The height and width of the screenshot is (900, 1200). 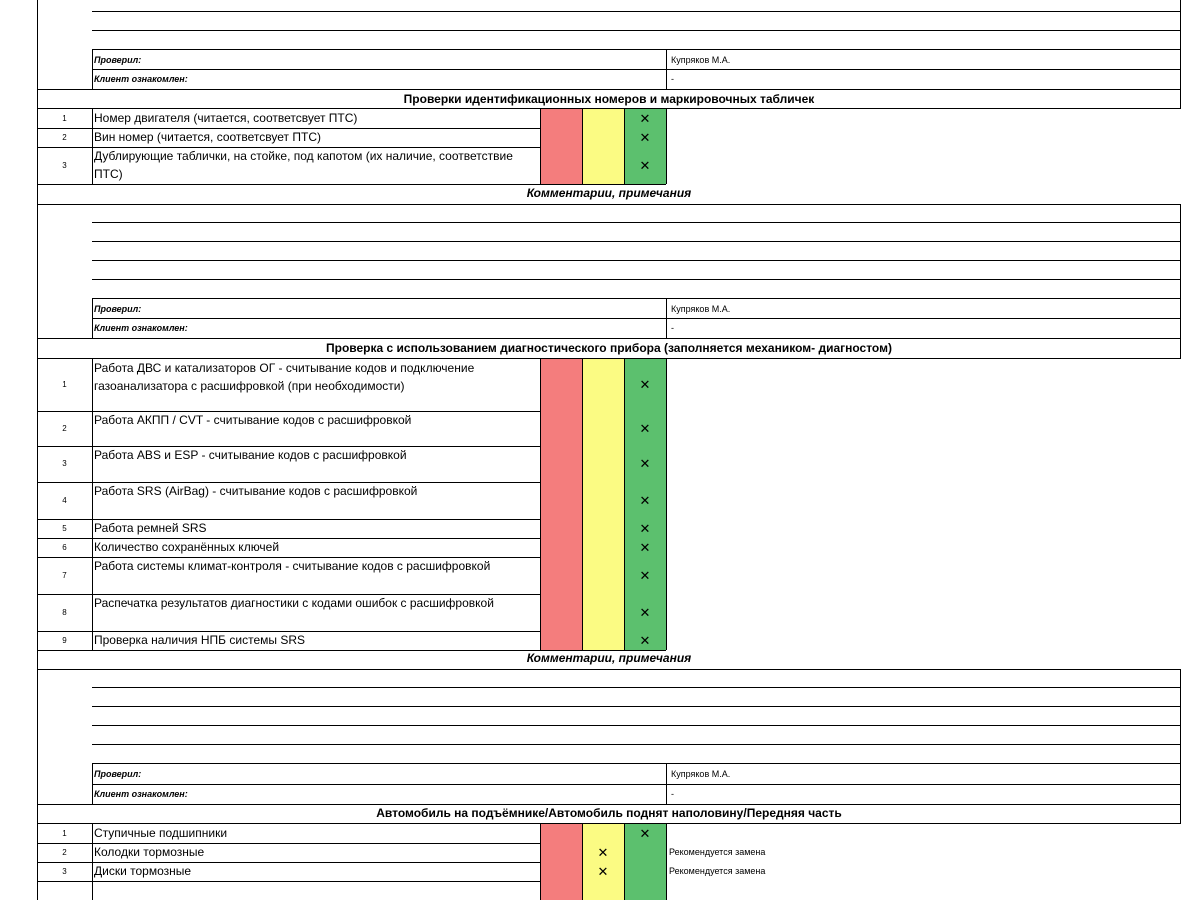 I want to click on row-item-text: Диски тормозные, so click(x=143, y=871).